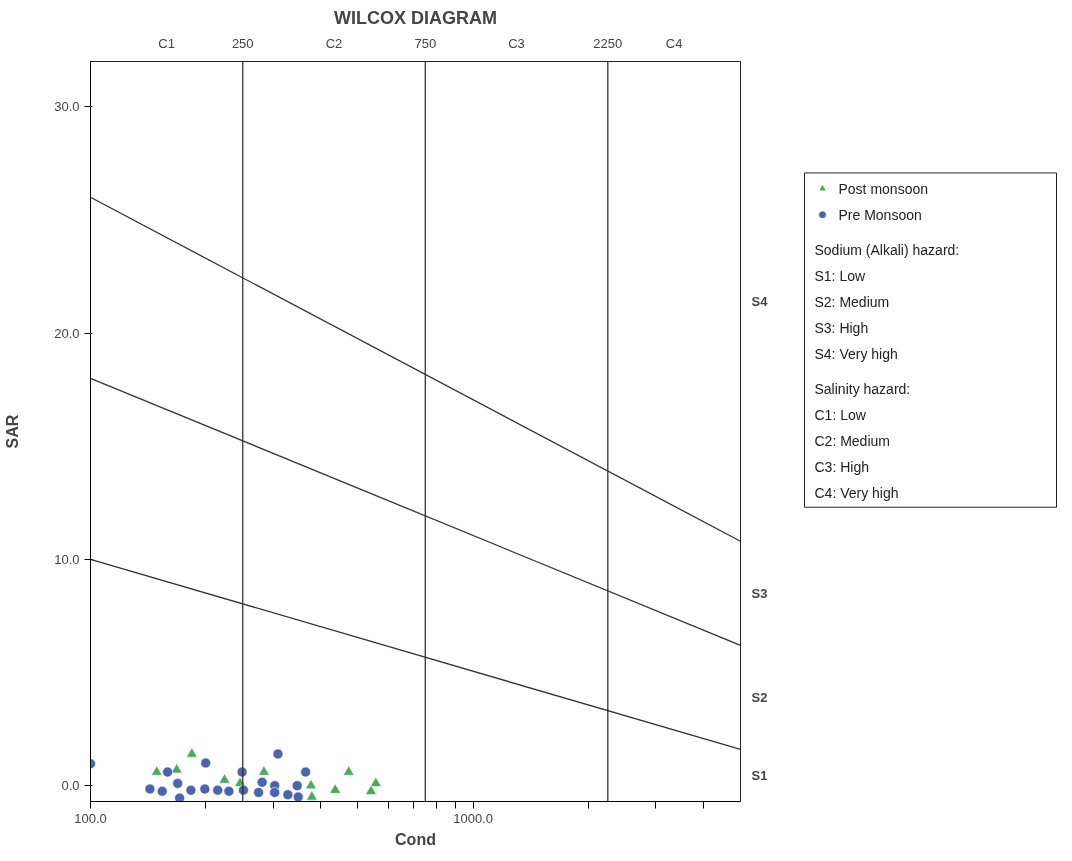 This screenshot has height=861, width=1072. What do you see at coordinates (883, 188) in the screenshot?
I see `legend-label: Post monsoon` at bounding box center [883, 188].